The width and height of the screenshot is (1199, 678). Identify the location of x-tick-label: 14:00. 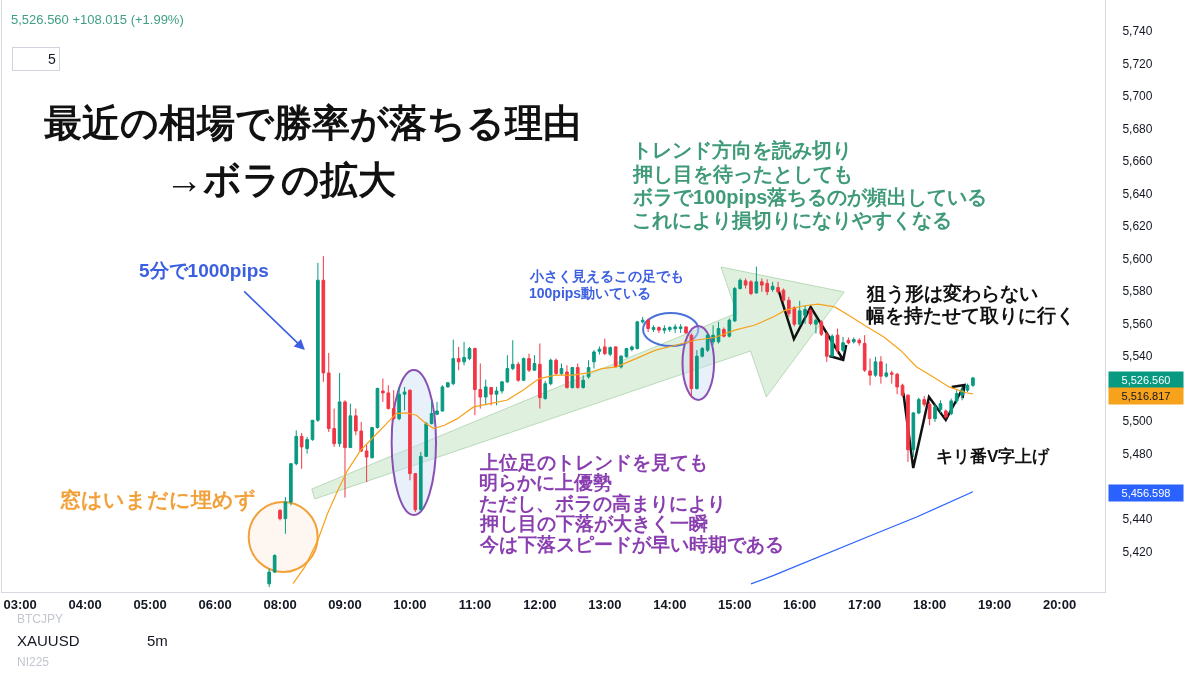
(670, 604).